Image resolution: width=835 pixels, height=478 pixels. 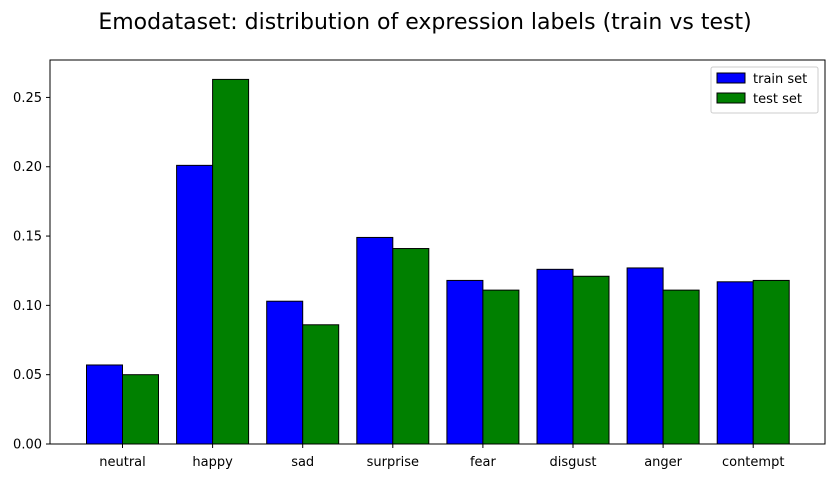 I want to click on y-tick-label: 0.00, so click(x=27, y=445).